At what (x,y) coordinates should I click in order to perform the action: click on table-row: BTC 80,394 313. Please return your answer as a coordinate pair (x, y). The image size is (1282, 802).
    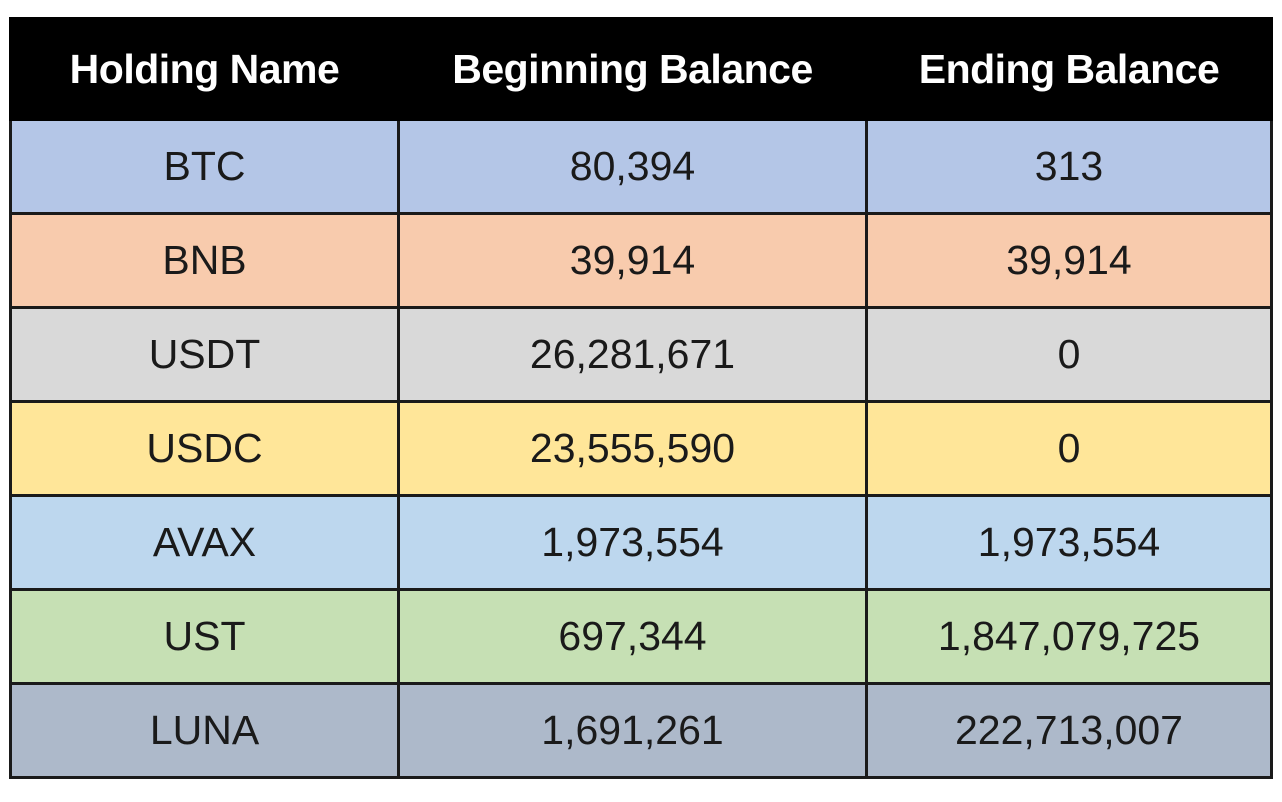
    Looking at the image, I should click on (641, 166).